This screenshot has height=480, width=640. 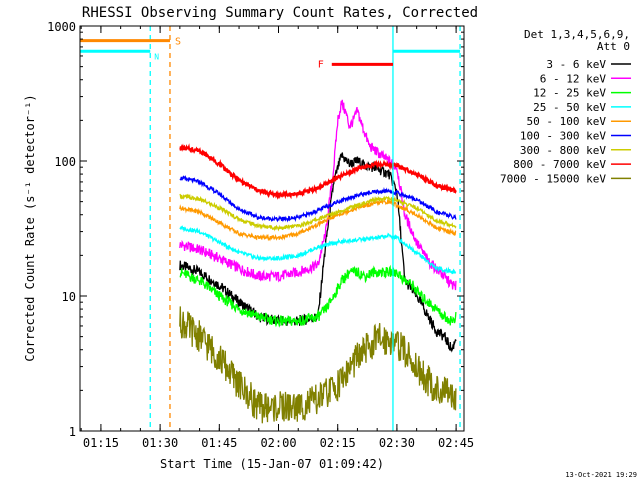 I want to click on y-tick-label: 1, so click(x=72, y=432).